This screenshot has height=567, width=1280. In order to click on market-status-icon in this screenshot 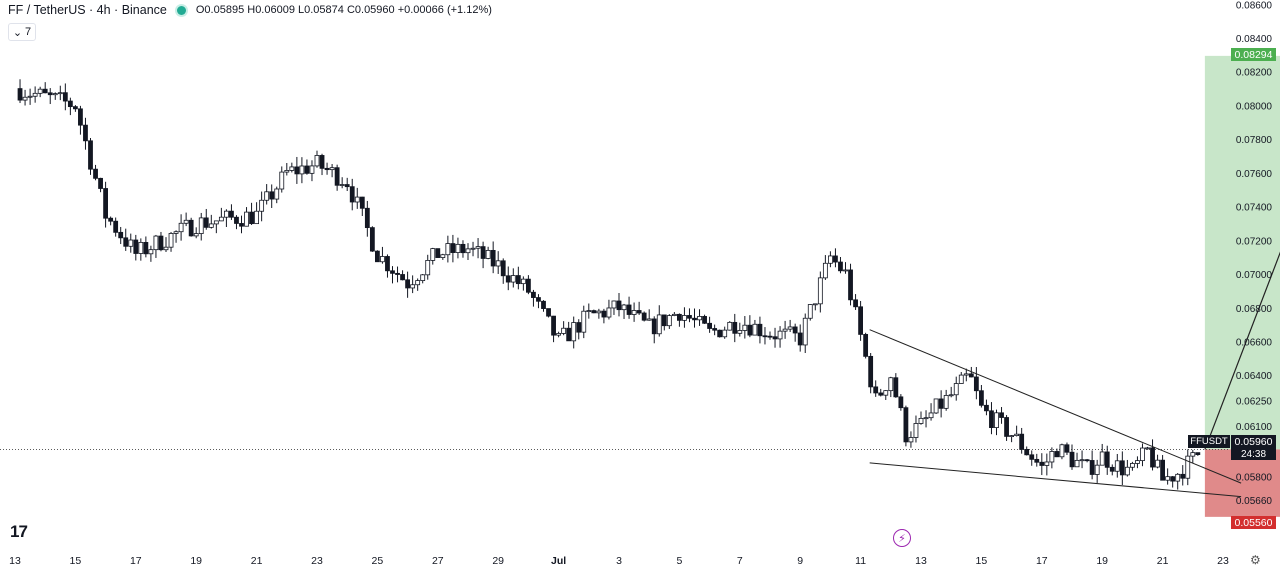, I will do `click(181, 10)`.